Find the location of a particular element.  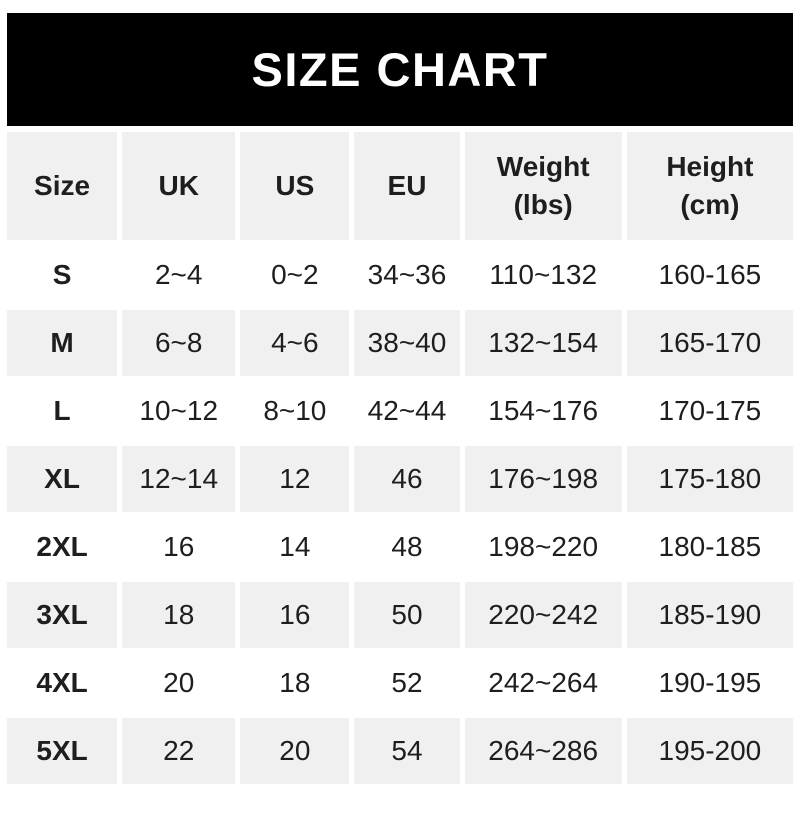

cell-size-5xl: 5XL is located at coordinates (62, 751).